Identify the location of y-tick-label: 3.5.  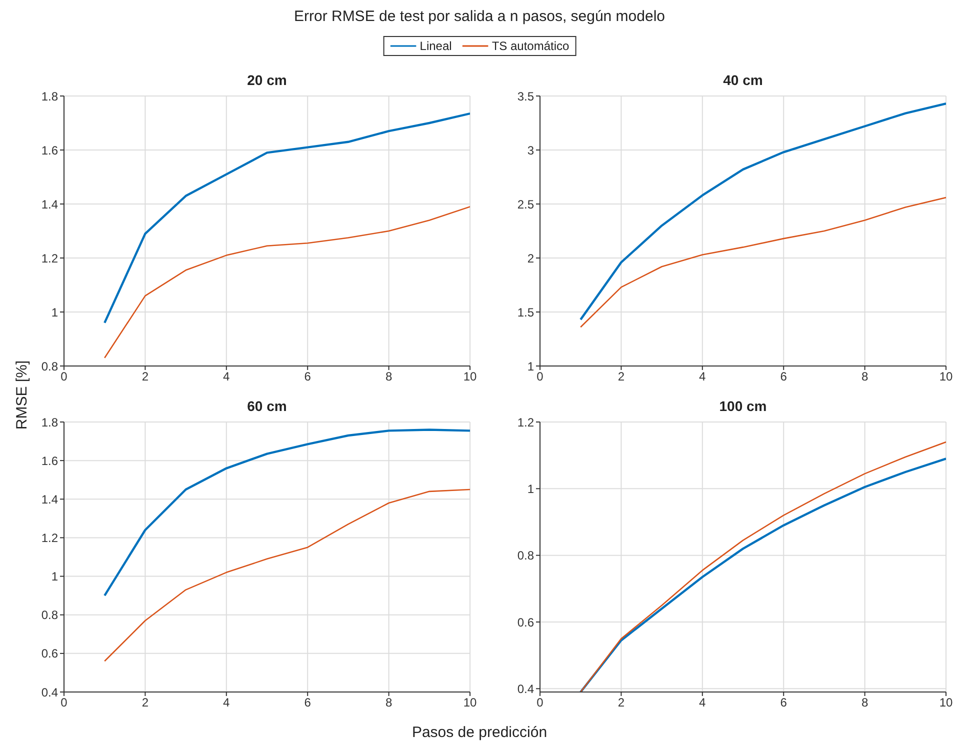
(525, 96).